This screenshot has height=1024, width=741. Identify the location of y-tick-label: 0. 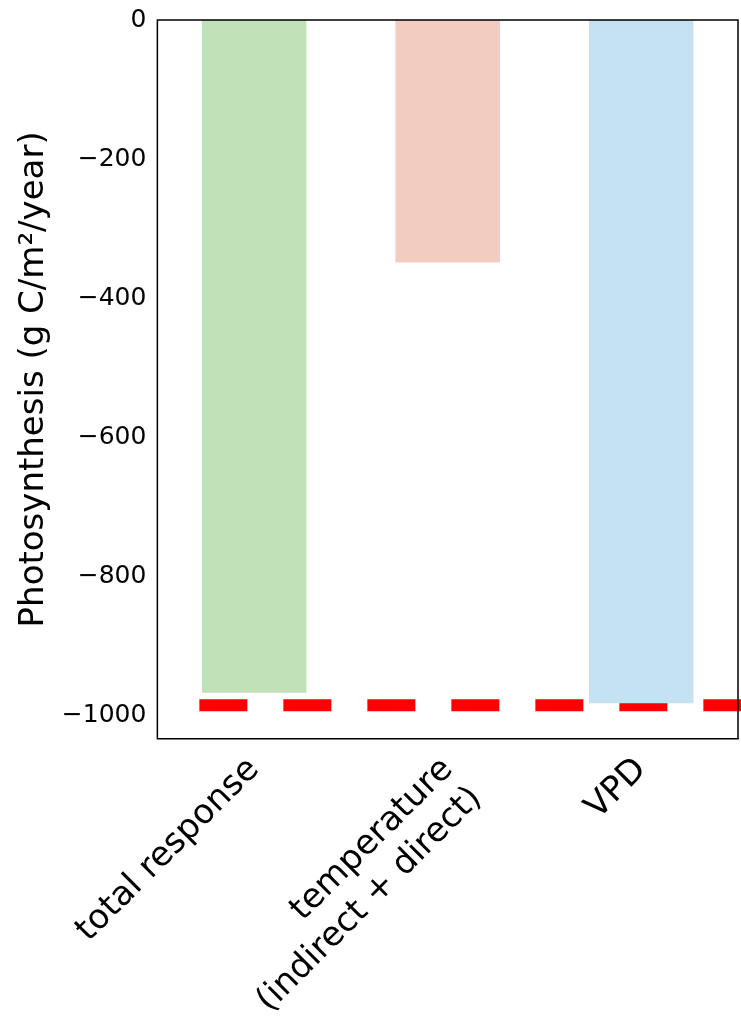
(138, 18).